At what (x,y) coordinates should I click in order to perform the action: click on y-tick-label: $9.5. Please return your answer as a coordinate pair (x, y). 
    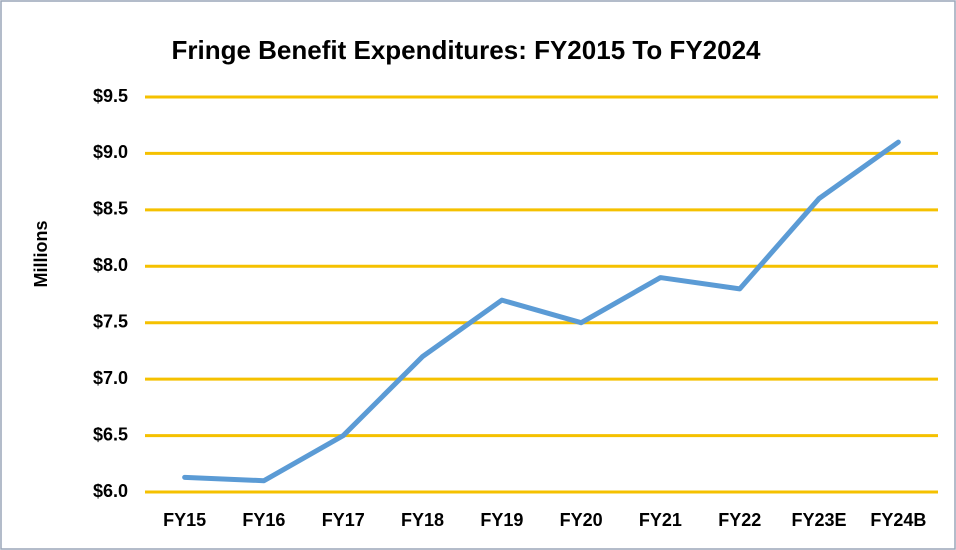
    Looking at the image, I should click on (110, 96).